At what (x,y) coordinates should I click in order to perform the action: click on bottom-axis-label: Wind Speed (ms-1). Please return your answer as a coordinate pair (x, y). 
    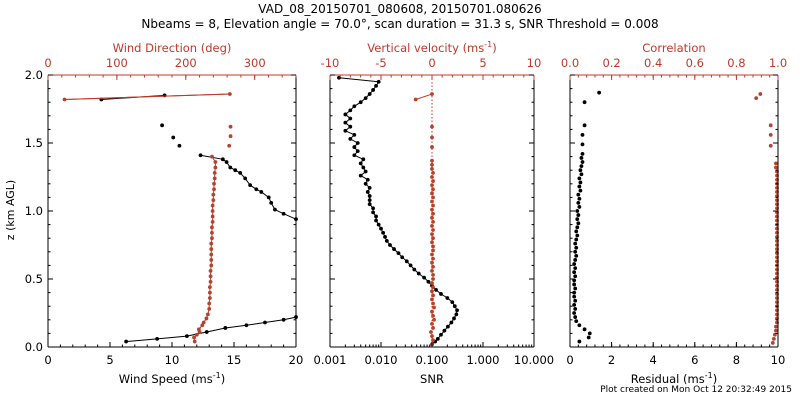
    Looking at the image, I should click on (172, 378).